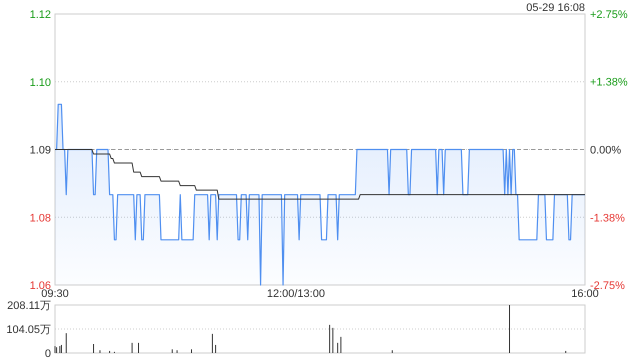  Describe the element at coordinates (555, 8) in the screenshot. I see `text: 05-29 16:08` at that location.